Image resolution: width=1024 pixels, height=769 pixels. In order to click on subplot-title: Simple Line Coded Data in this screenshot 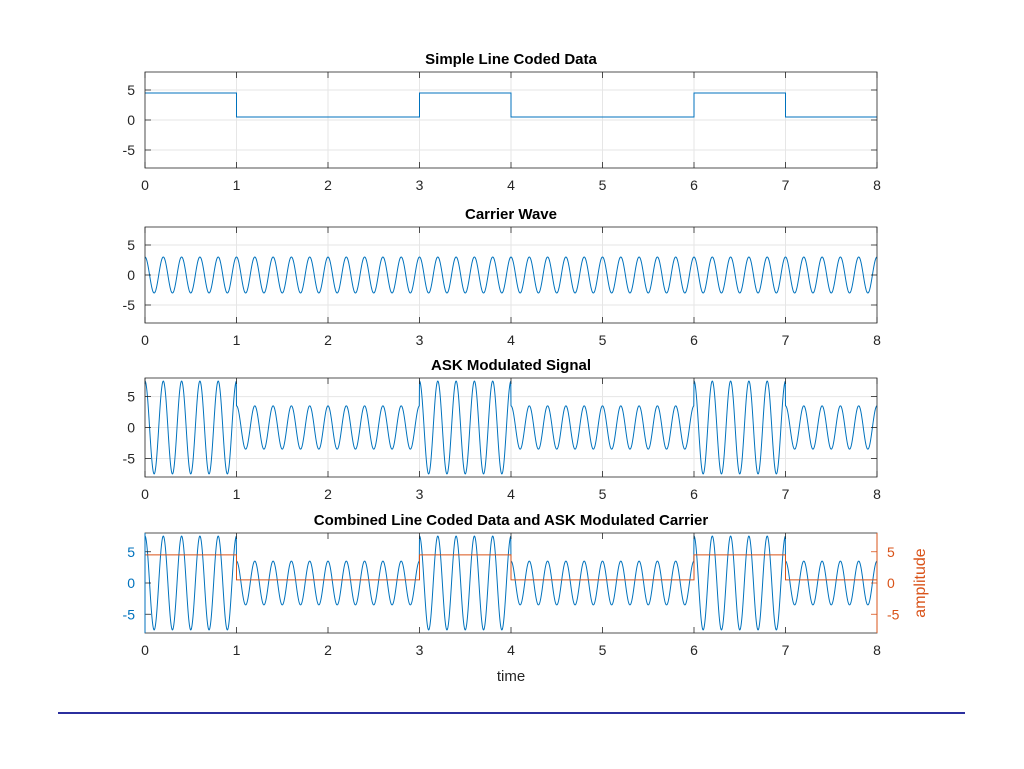, I will do `click(511, 59)`.